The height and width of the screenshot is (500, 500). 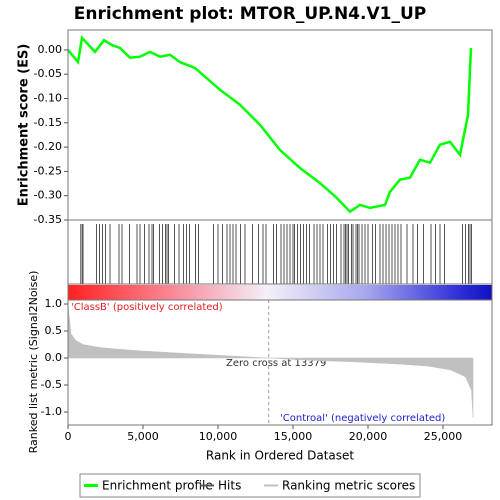 I want to click on x-tick-label: 25,000, so click(x=443, y=436).